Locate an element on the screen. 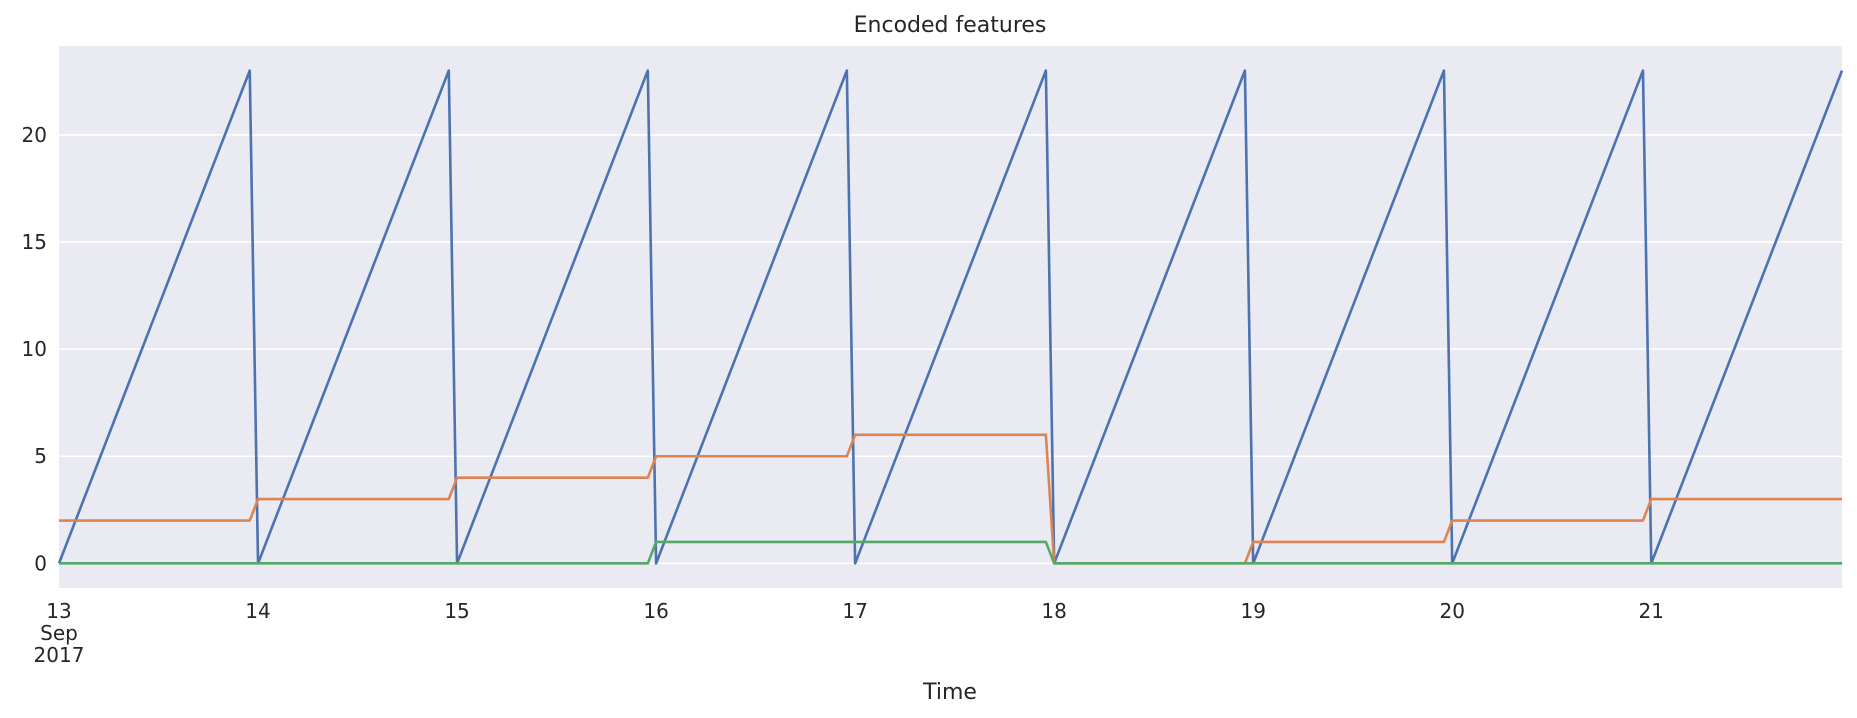  y-tick-label: 5 is located at coordinates (40, 456).